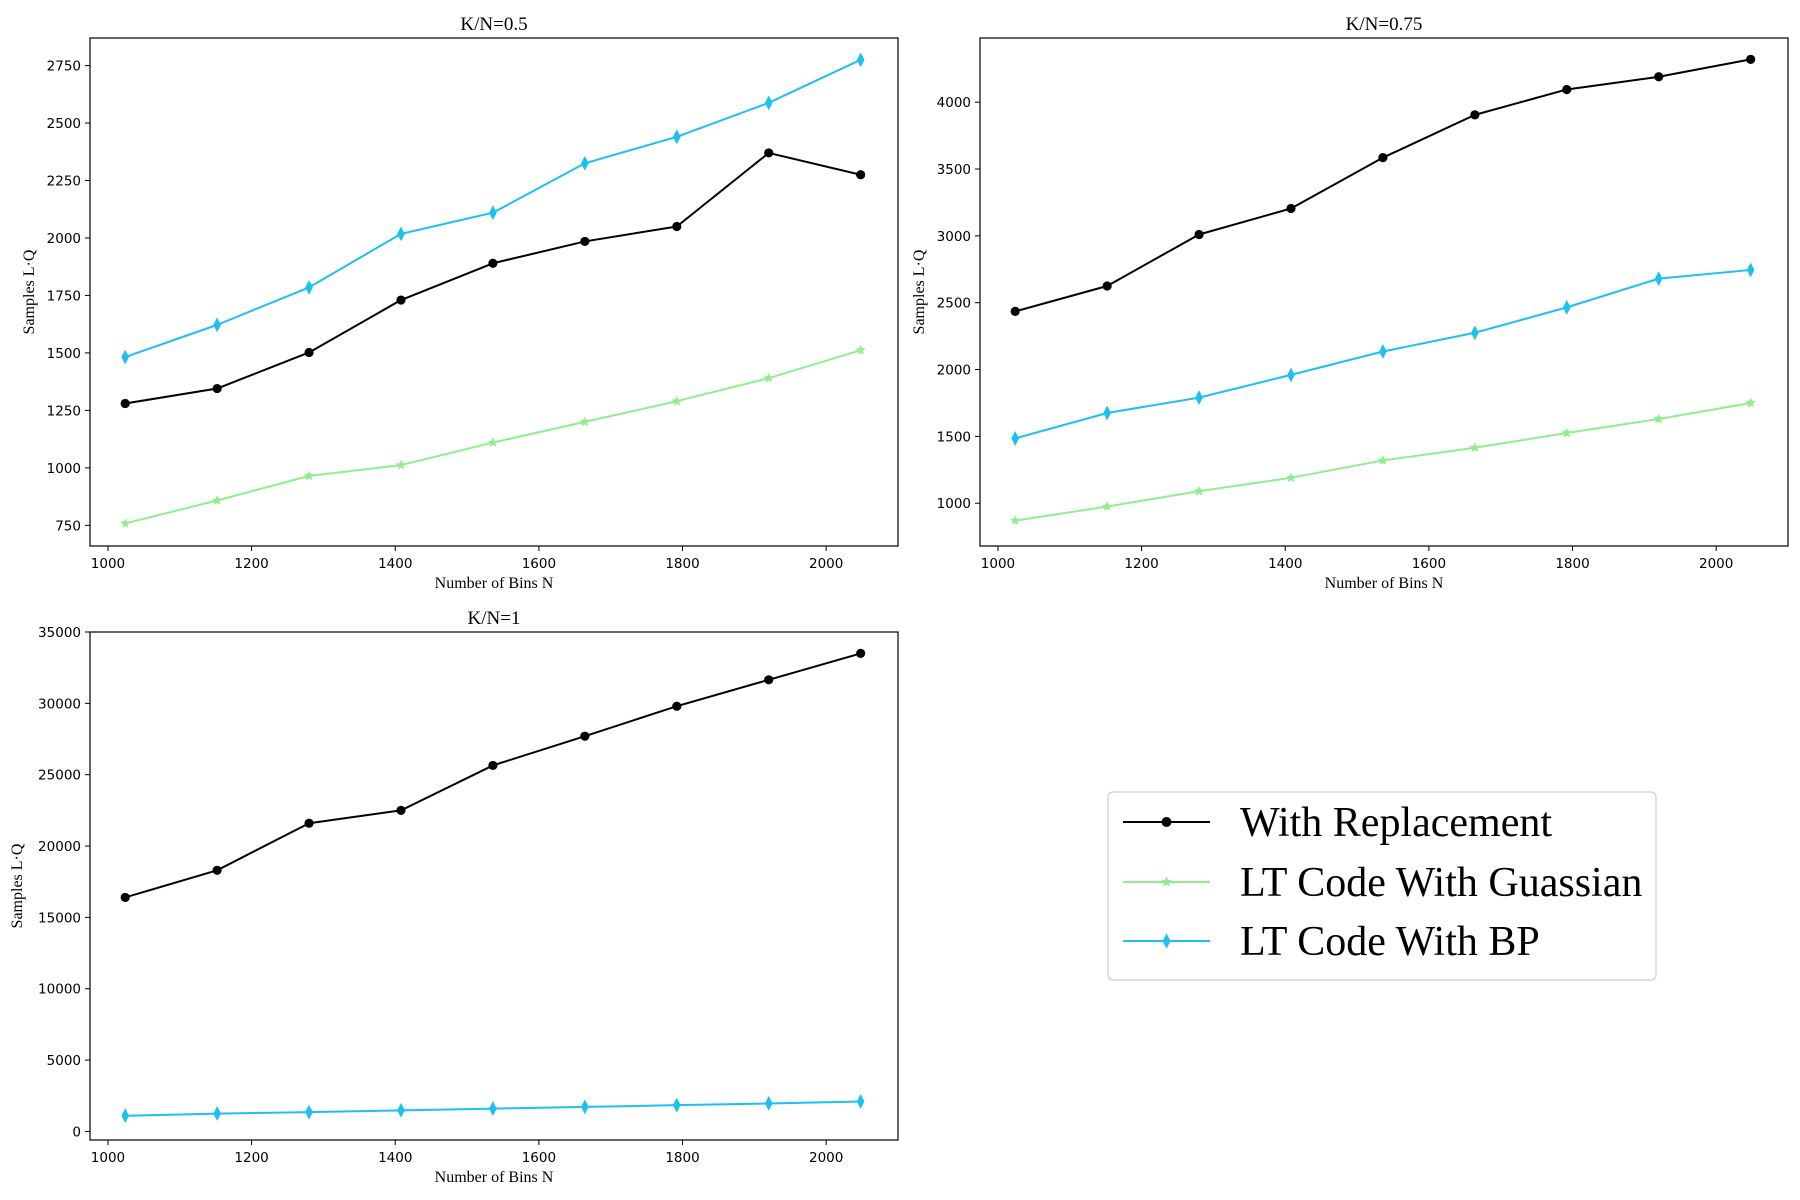 The height and width of the screenshot is (1200, 1800). Describe the element at coordinates (954, 437) in the screenshot. I see `y-tick-label: 1500` at that location.